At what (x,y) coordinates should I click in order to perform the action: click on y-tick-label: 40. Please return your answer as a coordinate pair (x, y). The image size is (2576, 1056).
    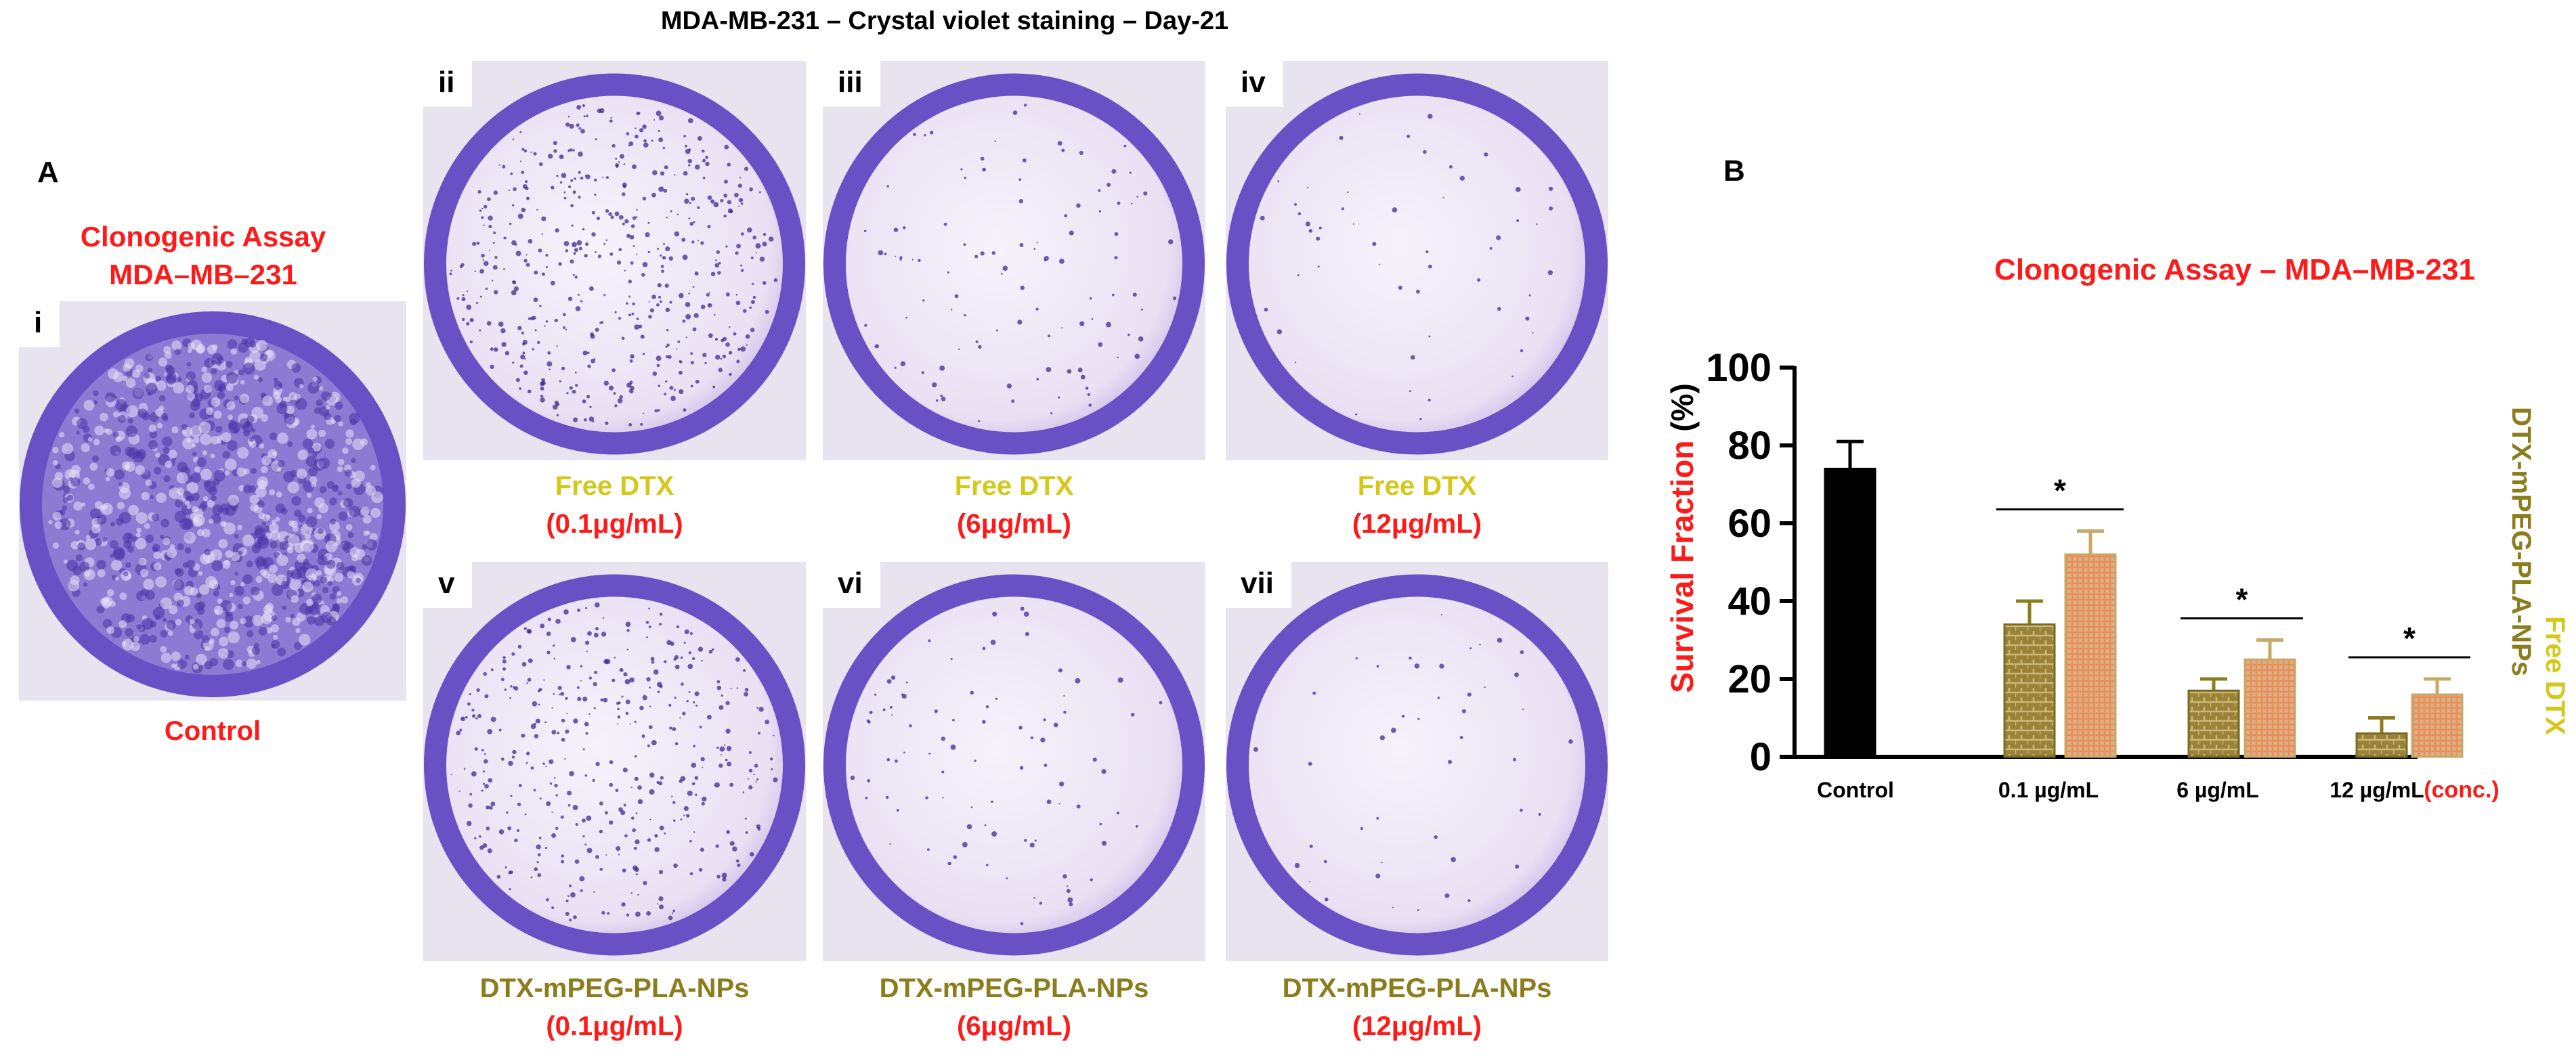
    Looking at the image, I should click on (1749, 601).